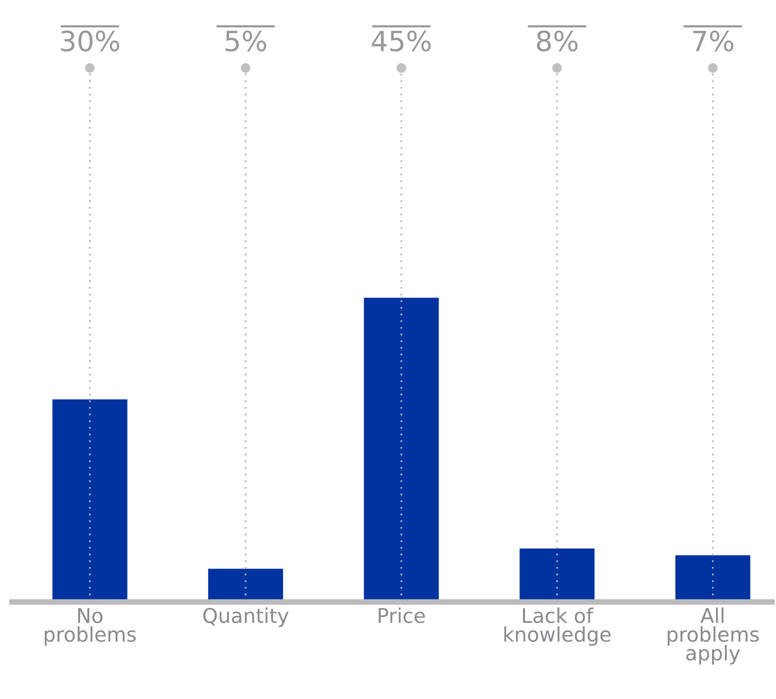 The width and height of the screenshot is (776, 699). What do you see at coordinates (90, 41) in the screenshot?
I see `data-label: 30%` at bounding box center [90, 41].